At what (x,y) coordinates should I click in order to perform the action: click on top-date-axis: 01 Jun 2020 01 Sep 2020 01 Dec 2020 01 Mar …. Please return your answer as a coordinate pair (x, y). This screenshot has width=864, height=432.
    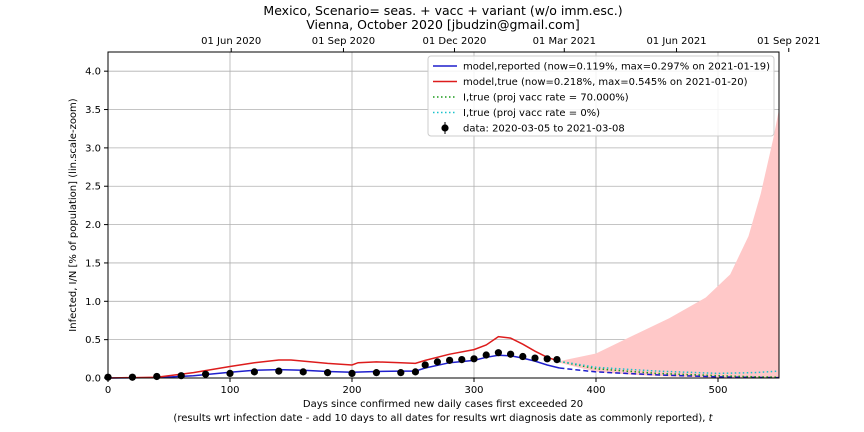
    Looking at the image, I should click on (510, 44).